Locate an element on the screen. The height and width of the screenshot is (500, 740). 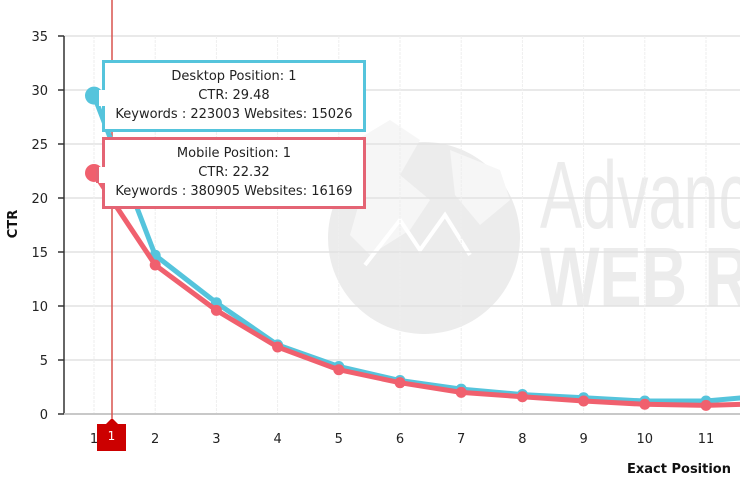
x-tick-label: 9 is located at coordinates (583, 439).